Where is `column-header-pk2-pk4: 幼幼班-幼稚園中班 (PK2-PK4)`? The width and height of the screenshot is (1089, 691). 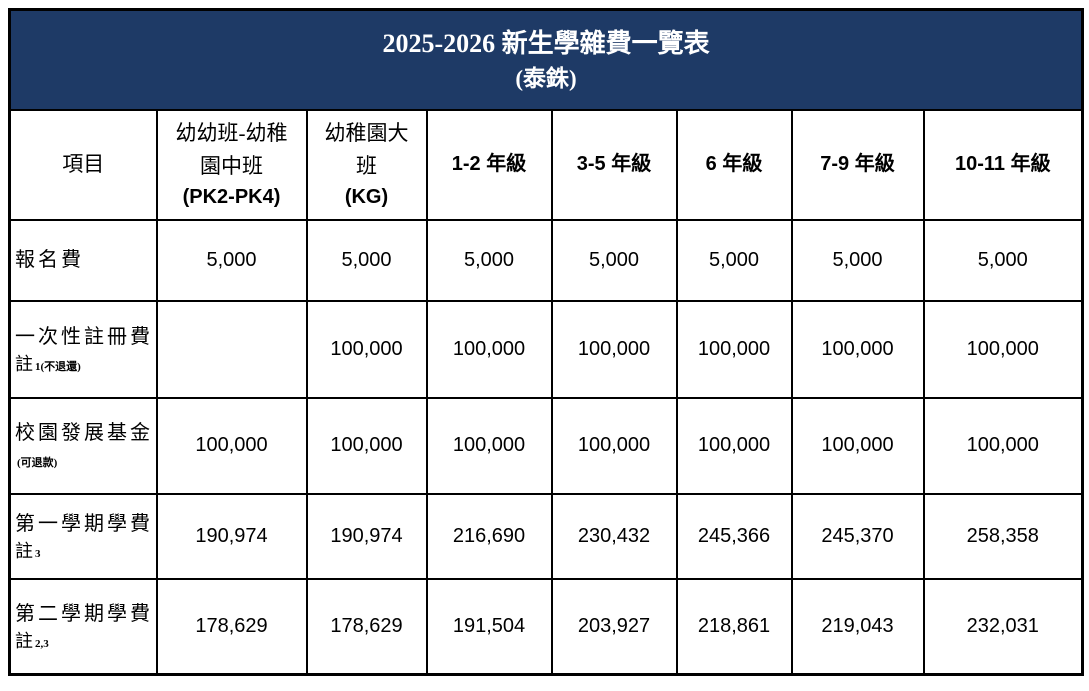 column-header-pk2-pk4: 幼幼班-幼稚園中班 (PK2-PK4) is located at coordinates (231, 164).